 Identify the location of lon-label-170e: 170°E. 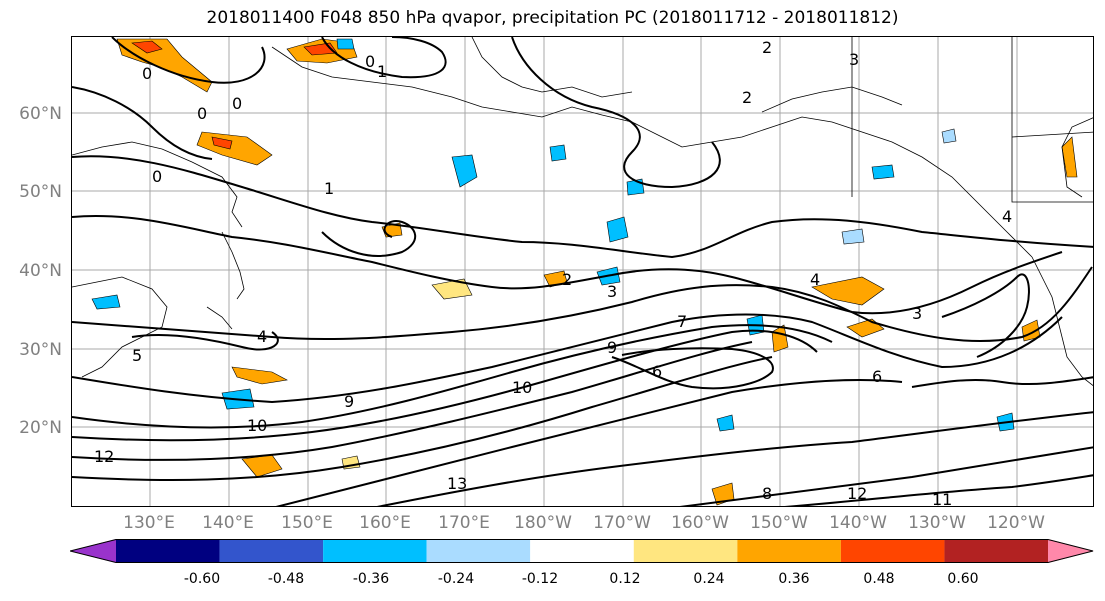
(464, 523).